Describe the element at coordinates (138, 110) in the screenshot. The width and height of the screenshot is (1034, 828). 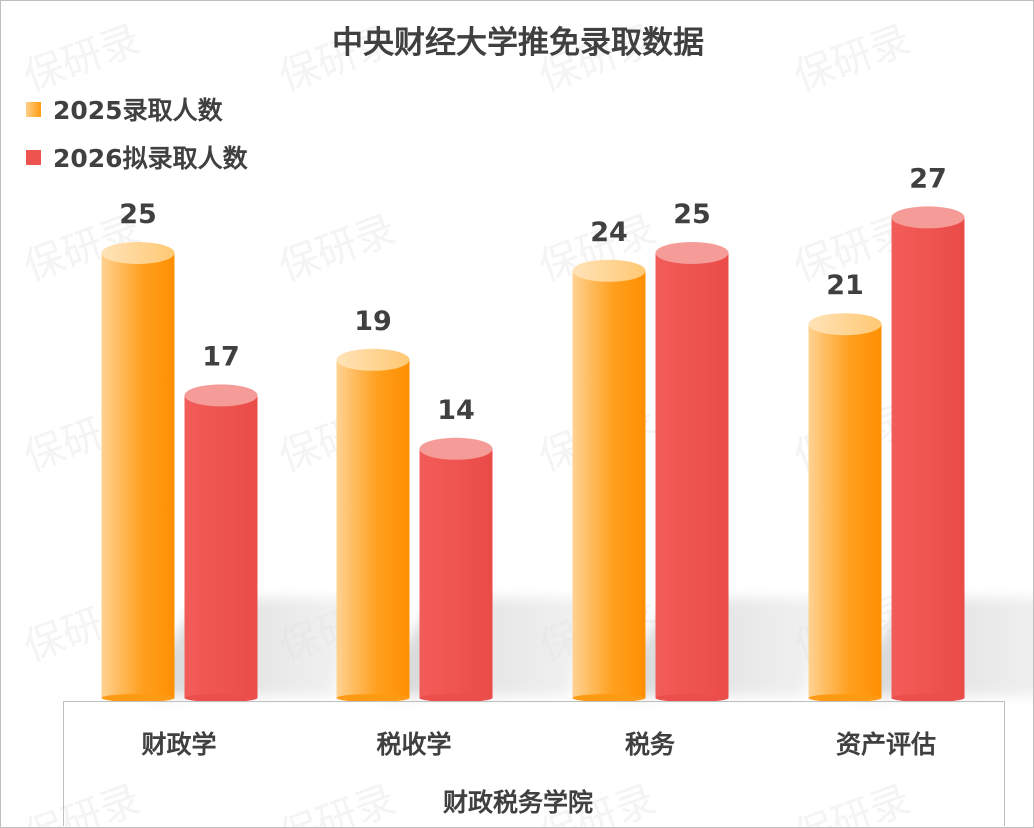
I see `legend-label-2025: 2025录取人数` at that location.